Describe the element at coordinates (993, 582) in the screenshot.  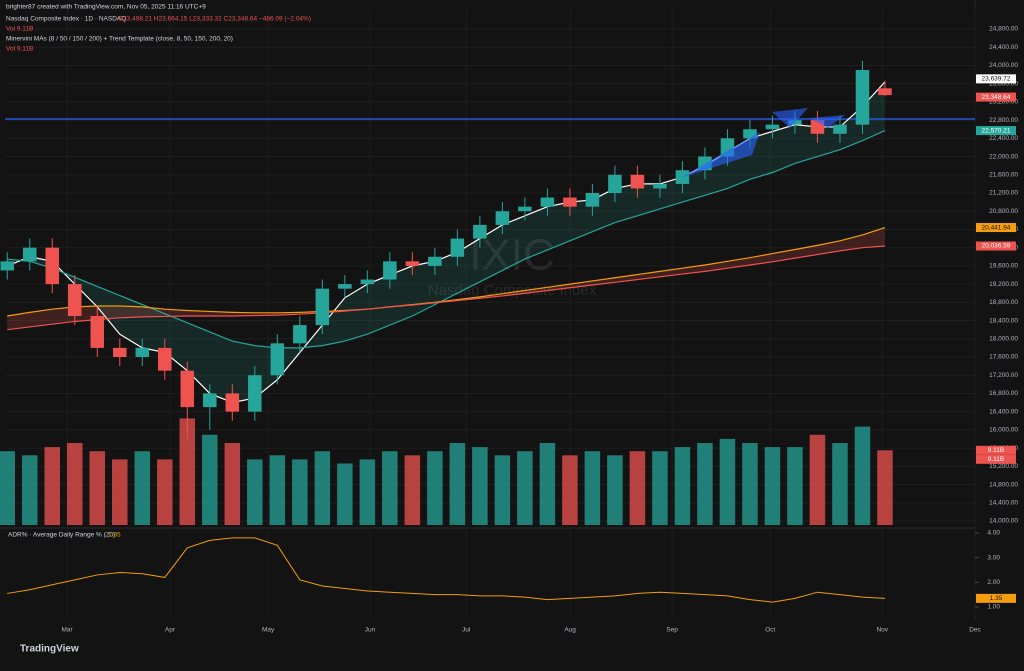
I see `adr-tick-label: 2.00` at that location.